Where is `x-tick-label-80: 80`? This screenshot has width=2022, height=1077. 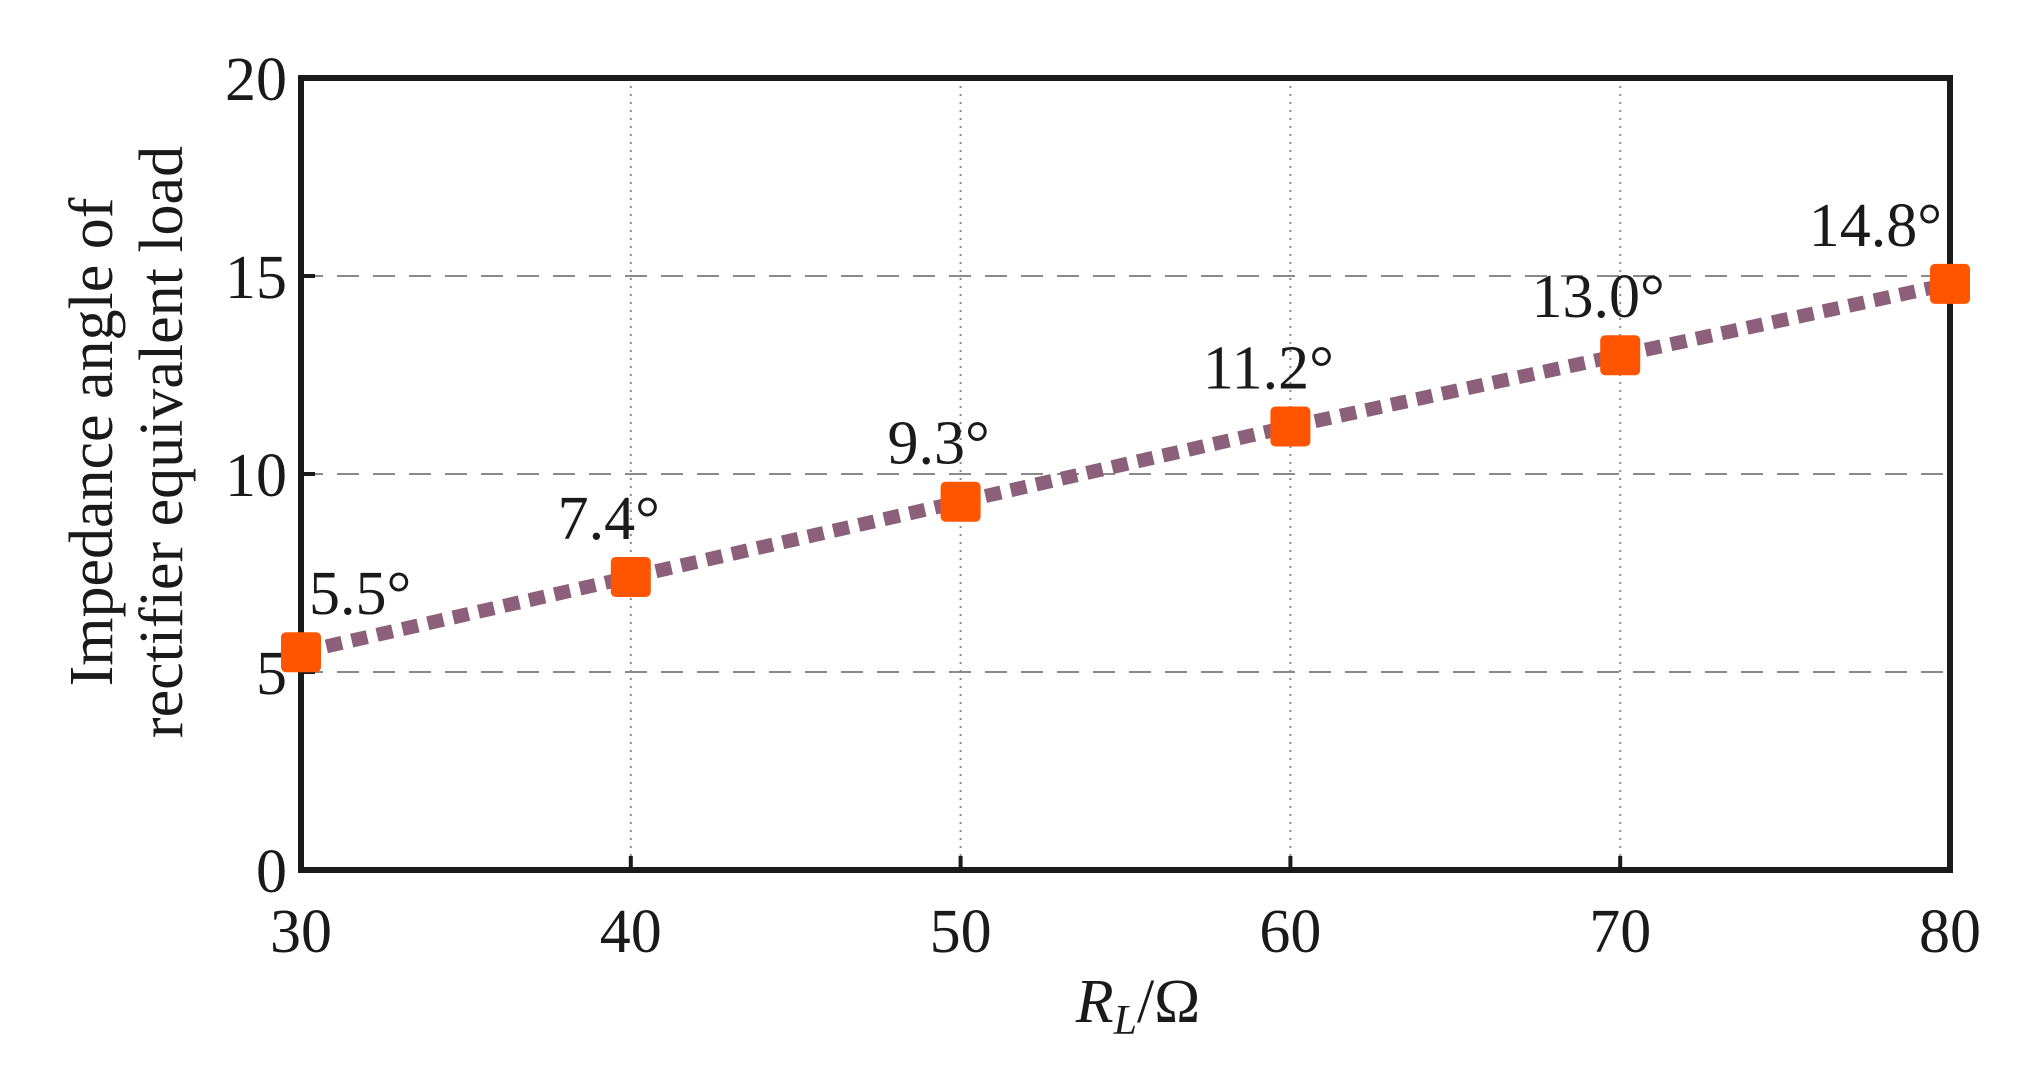
x-tick-label-80: 80 is located at coordinates (1950, 932).